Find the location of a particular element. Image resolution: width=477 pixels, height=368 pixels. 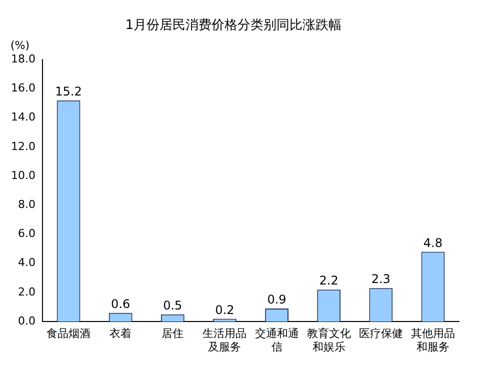

data-label: 0.6 is located at coordinates (120, 303).